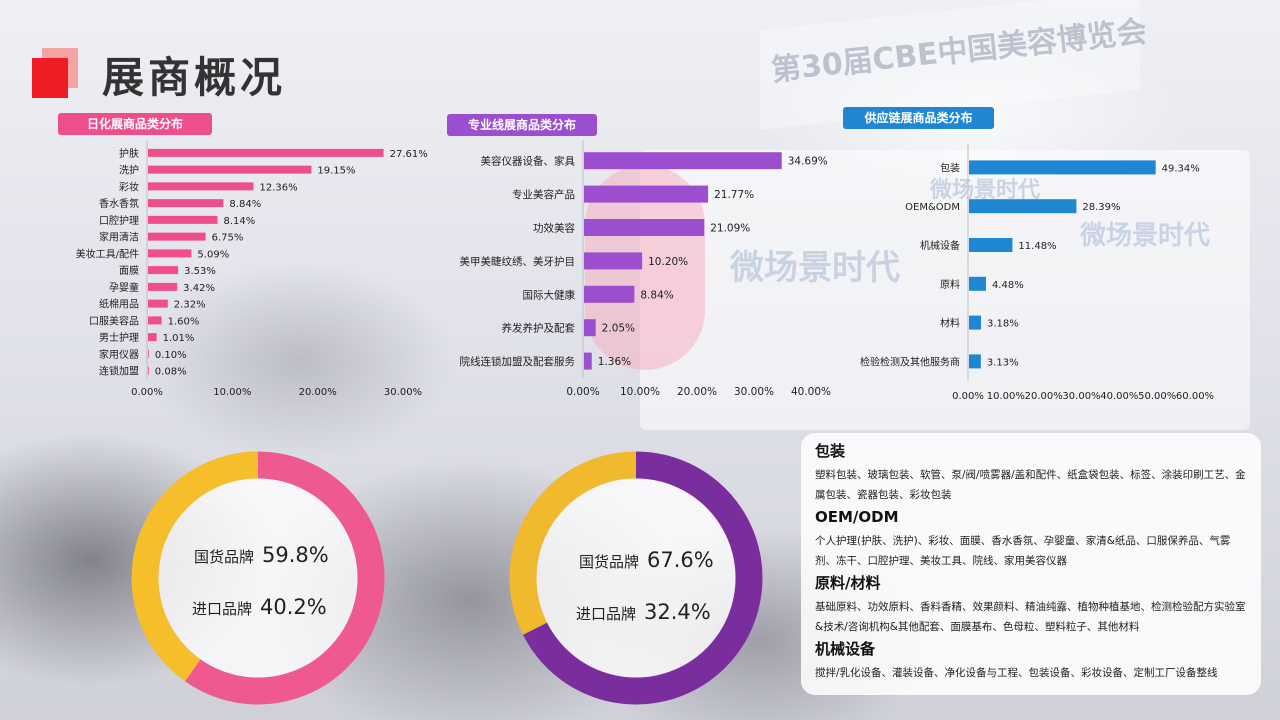 This screenshot has width=1280, height=720. Describe the element at coordinates (119, 337) in the screenshot. I see `daily-category-label: 男士护理` at that location.